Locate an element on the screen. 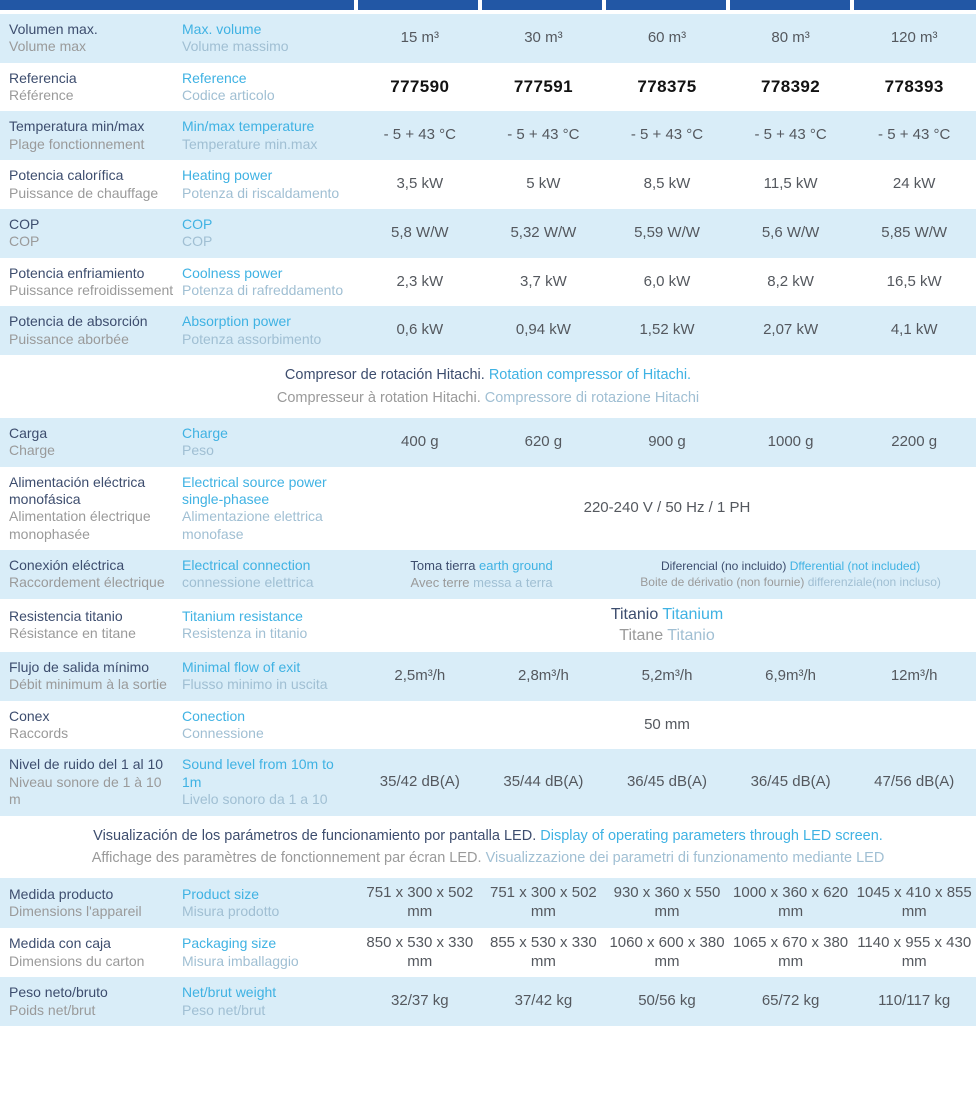 This screenshot has height=1110, width=976. text-segment-fr: Compresseur à rotation Hitachi. is located at coordinates (380, 397).